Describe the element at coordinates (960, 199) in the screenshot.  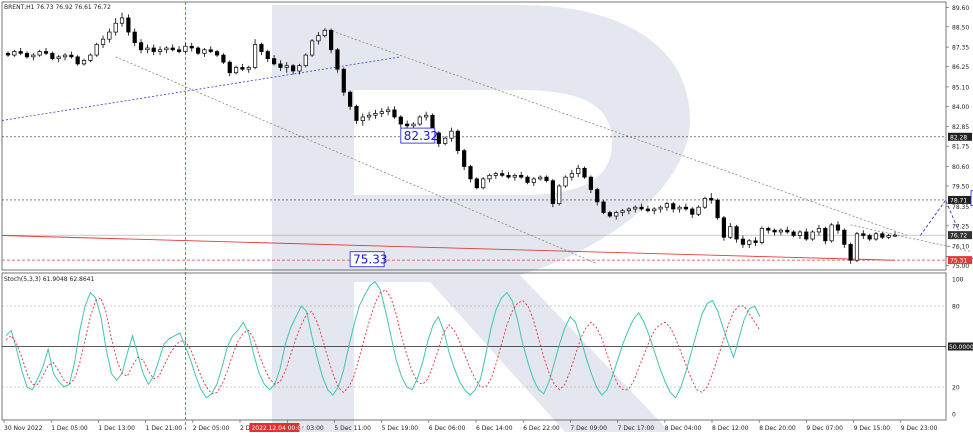
I see `level-tag-1-box` at that location.